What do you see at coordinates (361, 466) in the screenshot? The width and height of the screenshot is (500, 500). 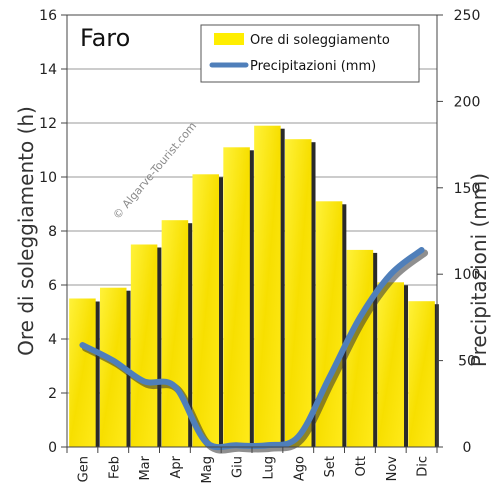 I see `month-label-Ott: Ott` at bounding box center [361, 466].